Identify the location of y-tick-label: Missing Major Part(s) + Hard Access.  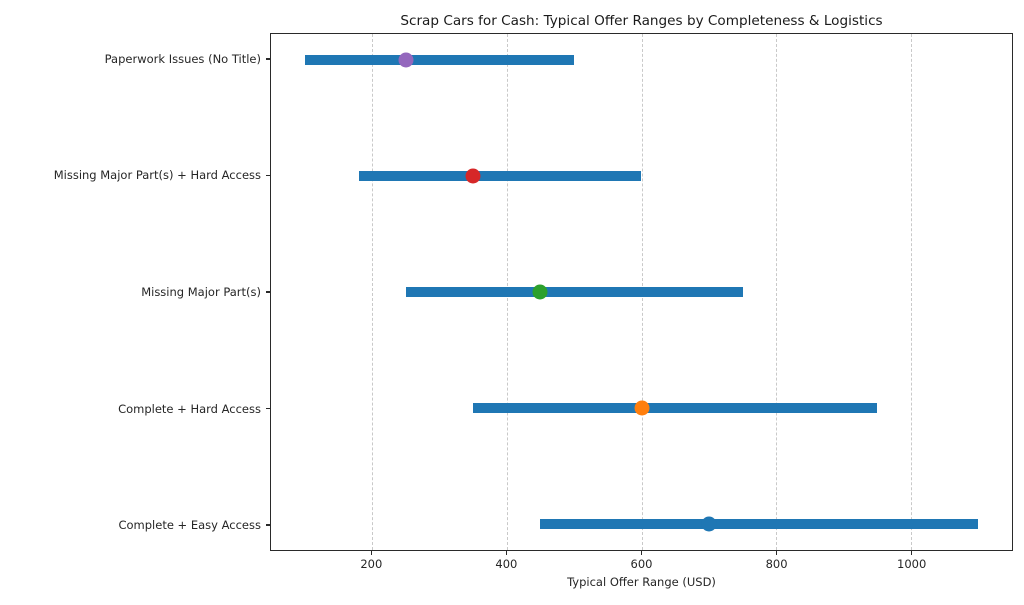
(157, 175).